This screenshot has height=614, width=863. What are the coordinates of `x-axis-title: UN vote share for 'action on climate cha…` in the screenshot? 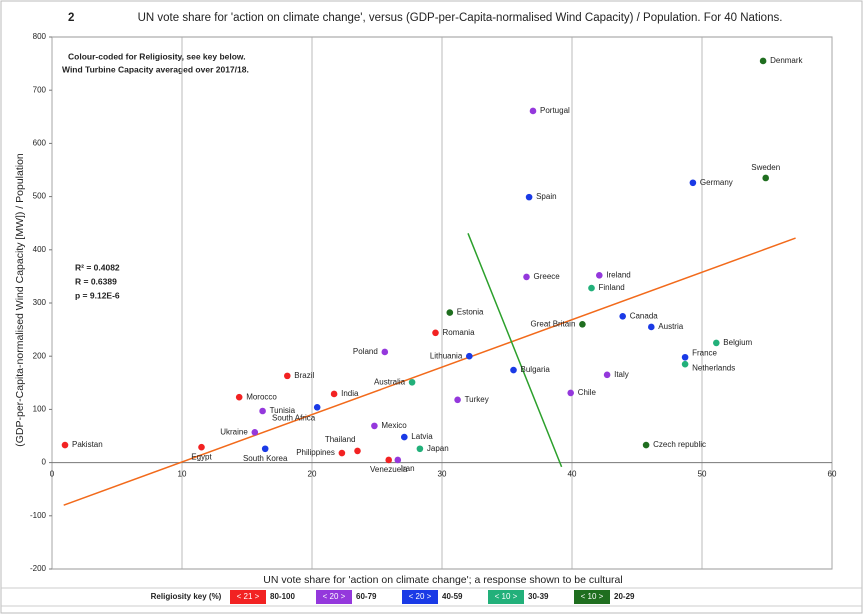 It's located at (442, 580).